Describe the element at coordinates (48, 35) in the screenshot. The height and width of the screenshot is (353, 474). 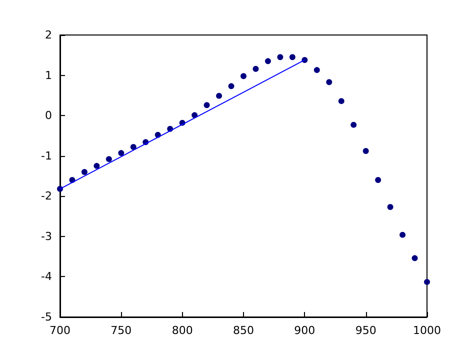
I see `y-tick-label: 2` at that location.